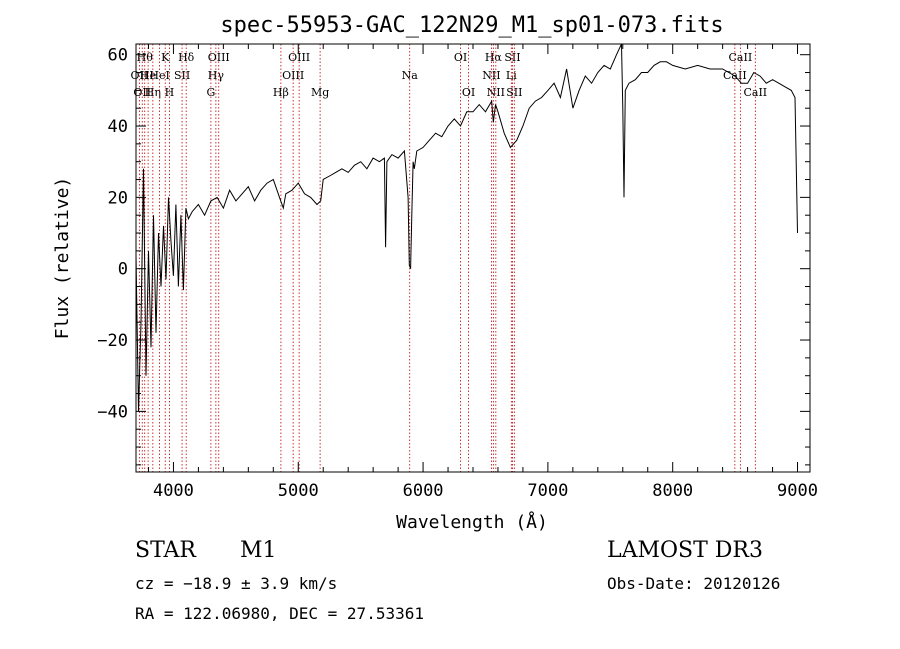 This screenshot has height=649, width=900. Describe the element at coordinates (258, 550) in the screenshot. I see `object-subclass: M1` at that location.